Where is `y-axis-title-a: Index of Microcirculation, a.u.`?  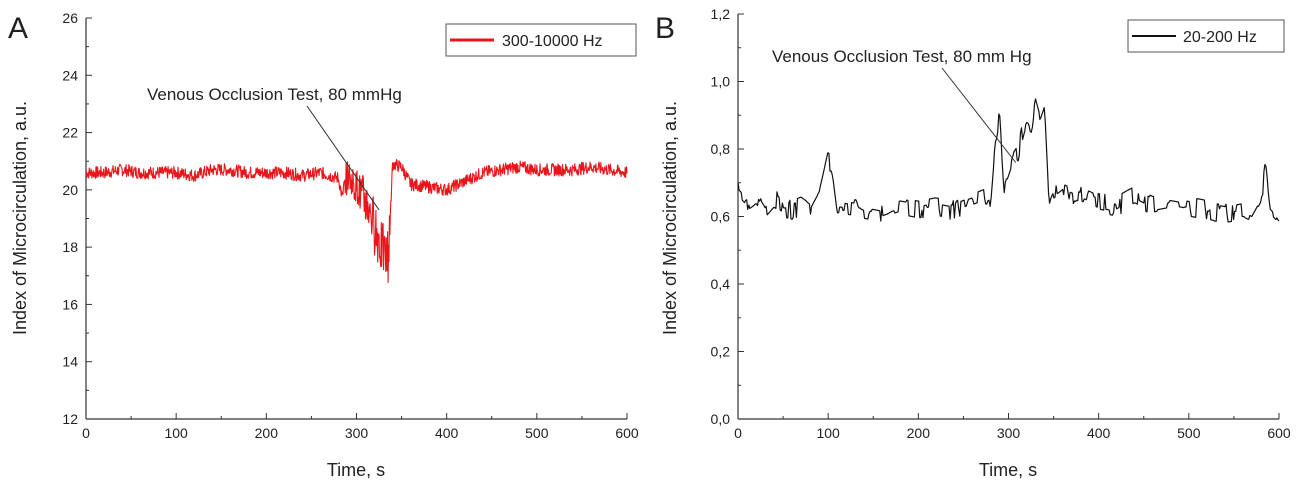
y-axis-title-a: Index of Microcirculation, a.u. is located at coordinates (20, 218).